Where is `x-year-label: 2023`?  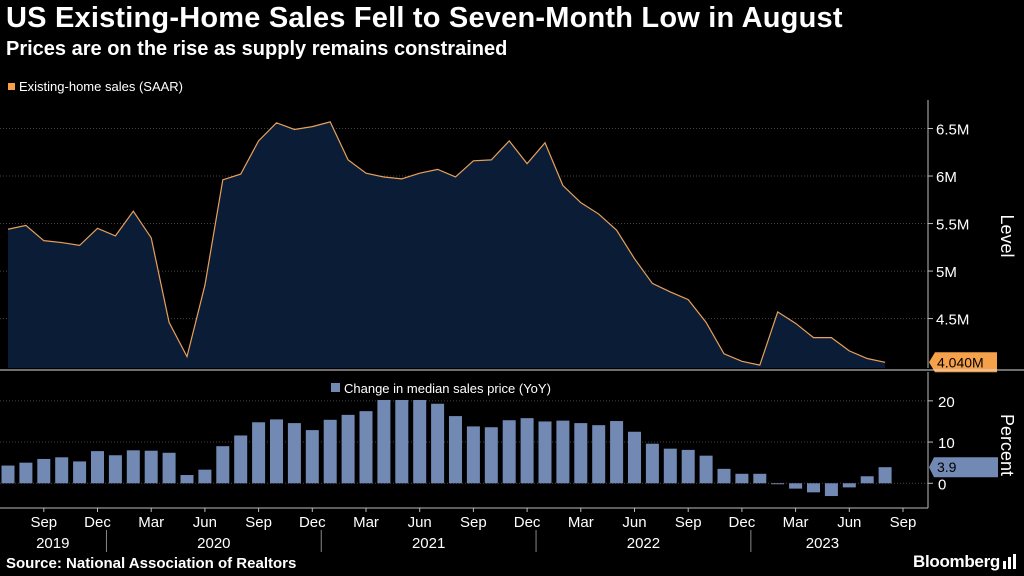
x-year-label: 2023 is located at coordinates (822, 543).